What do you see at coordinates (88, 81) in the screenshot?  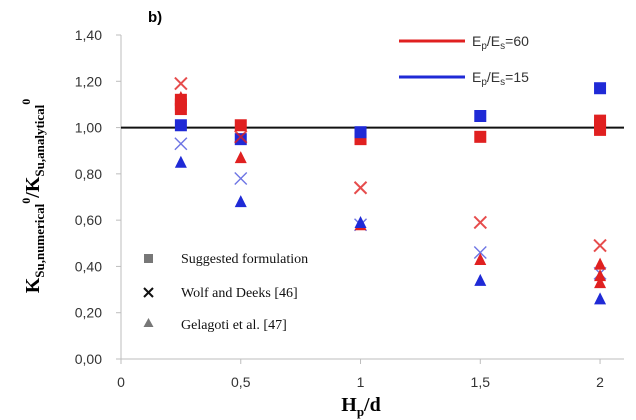 I see `y-tick-label: 1,20` at bounding box center [88, 81].